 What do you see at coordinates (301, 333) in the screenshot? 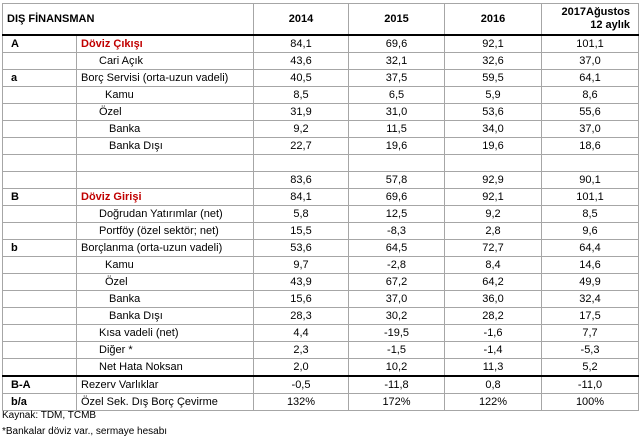
I see `cell-value: 4,4` at bounding box center [301, 333].